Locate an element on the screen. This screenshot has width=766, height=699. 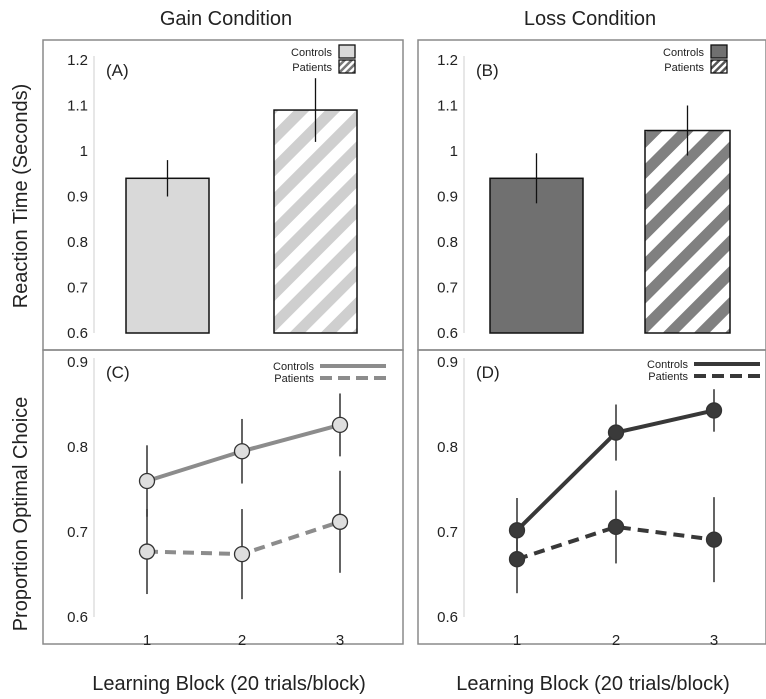
rt-ylabel: Reaction Time (Seconds) is located at coordinates (21, 196).